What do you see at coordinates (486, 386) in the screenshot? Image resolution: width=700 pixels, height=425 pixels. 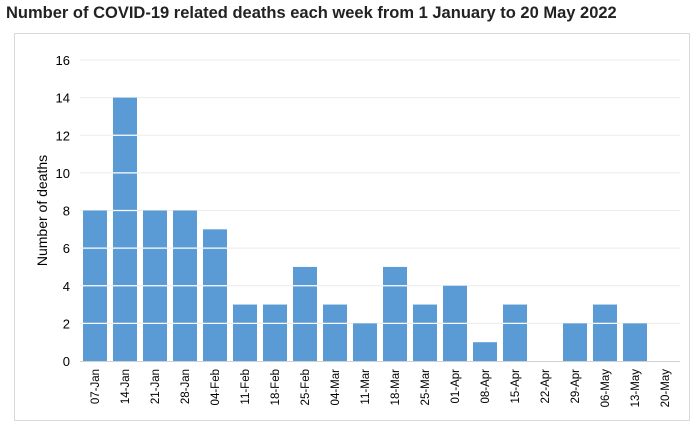 I see `x-tick-label: 08-Apr` at bounding box center [486, 386].